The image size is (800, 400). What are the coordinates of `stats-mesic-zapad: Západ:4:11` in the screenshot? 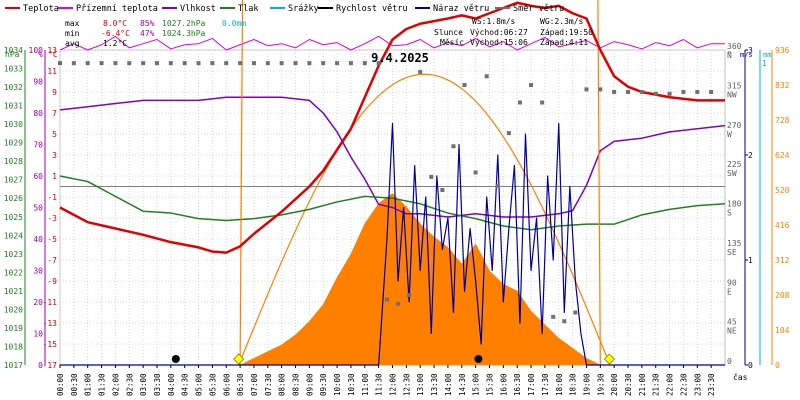 It's located at (564, 42).